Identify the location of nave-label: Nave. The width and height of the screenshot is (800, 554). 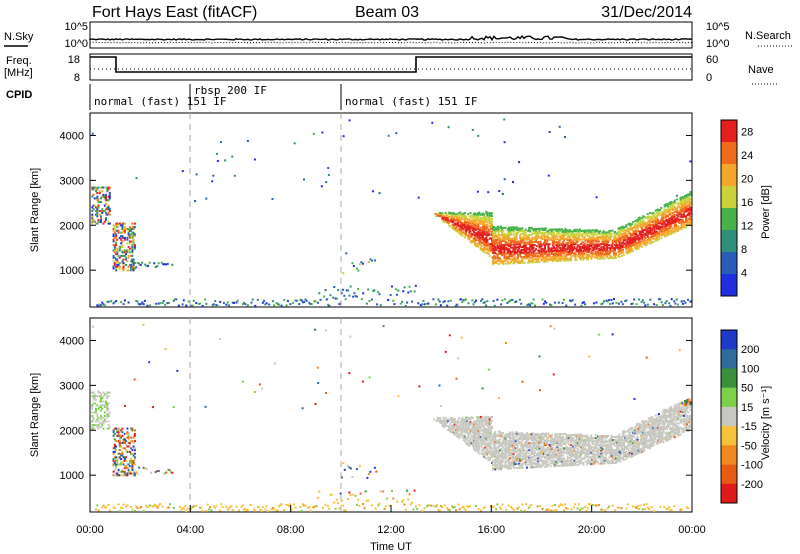
(761, 70).